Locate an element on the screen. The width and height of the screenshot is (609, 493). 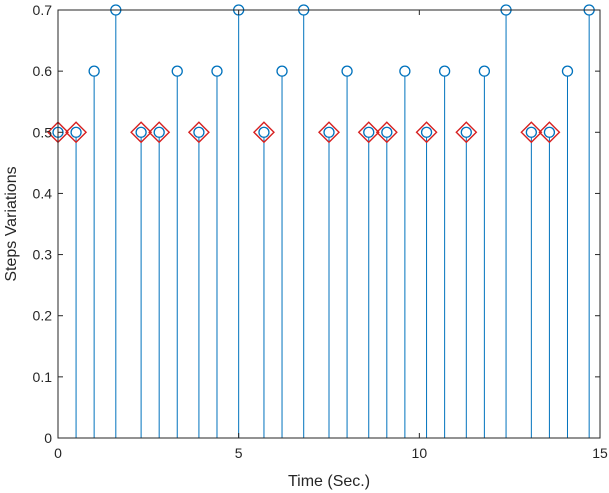
y-axis-label: Steps Variations is located at coordinates (11, 223).